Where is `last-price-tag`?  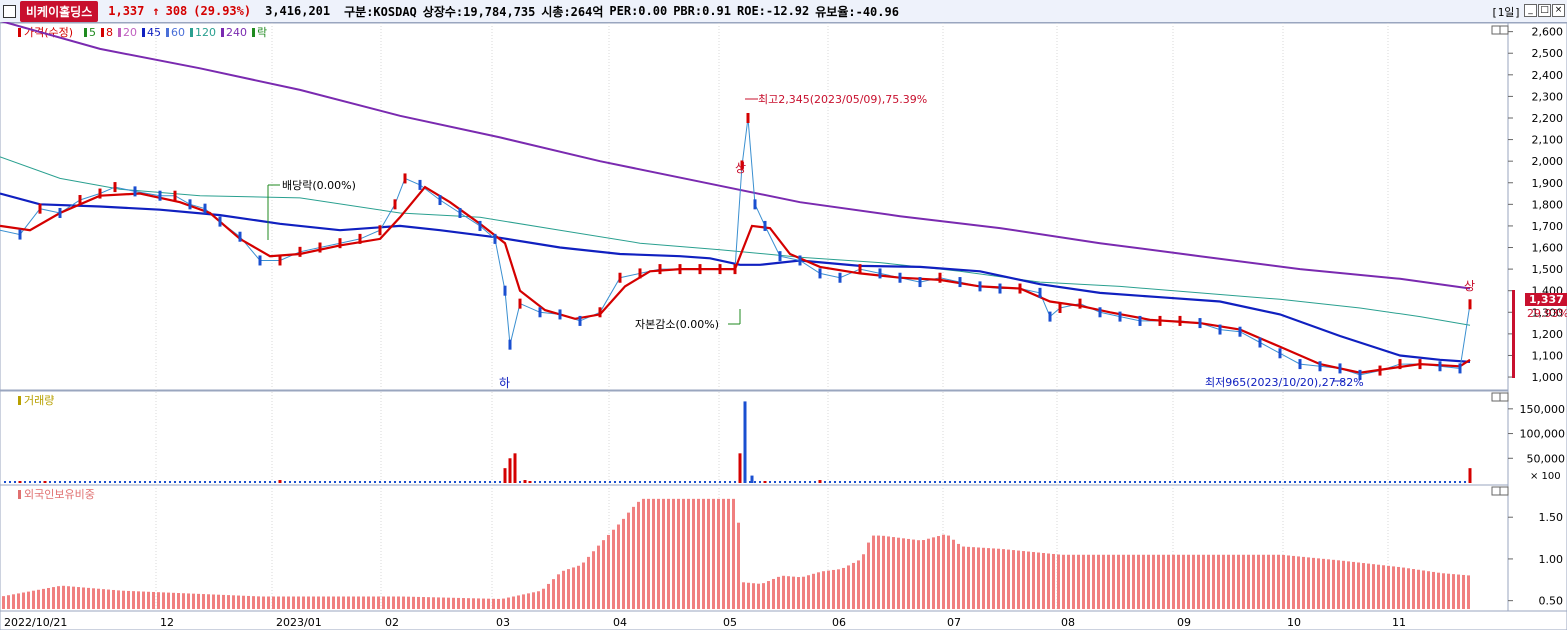
last-price-tag is located at coordinates (1546, 299).